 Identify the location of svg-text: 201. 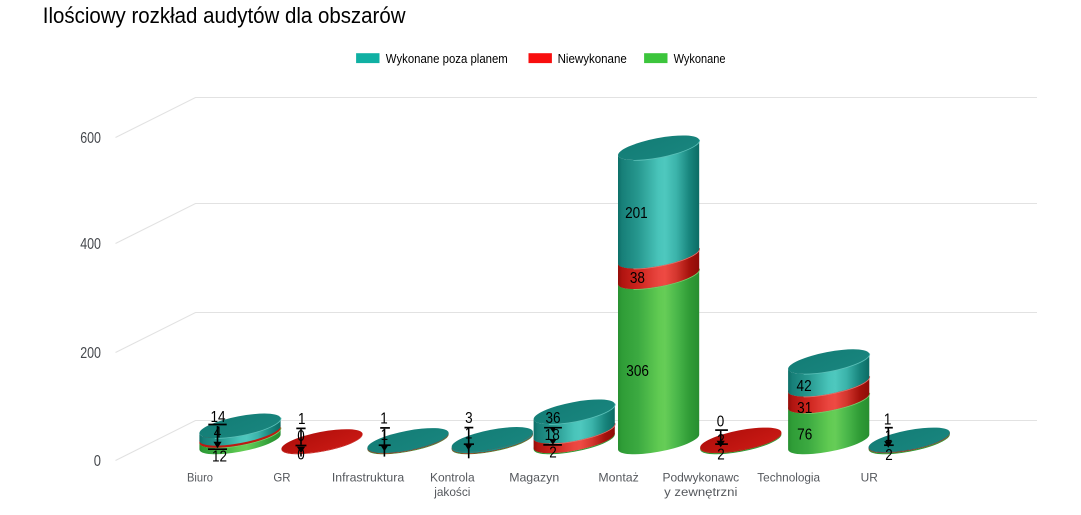
(636, 213).